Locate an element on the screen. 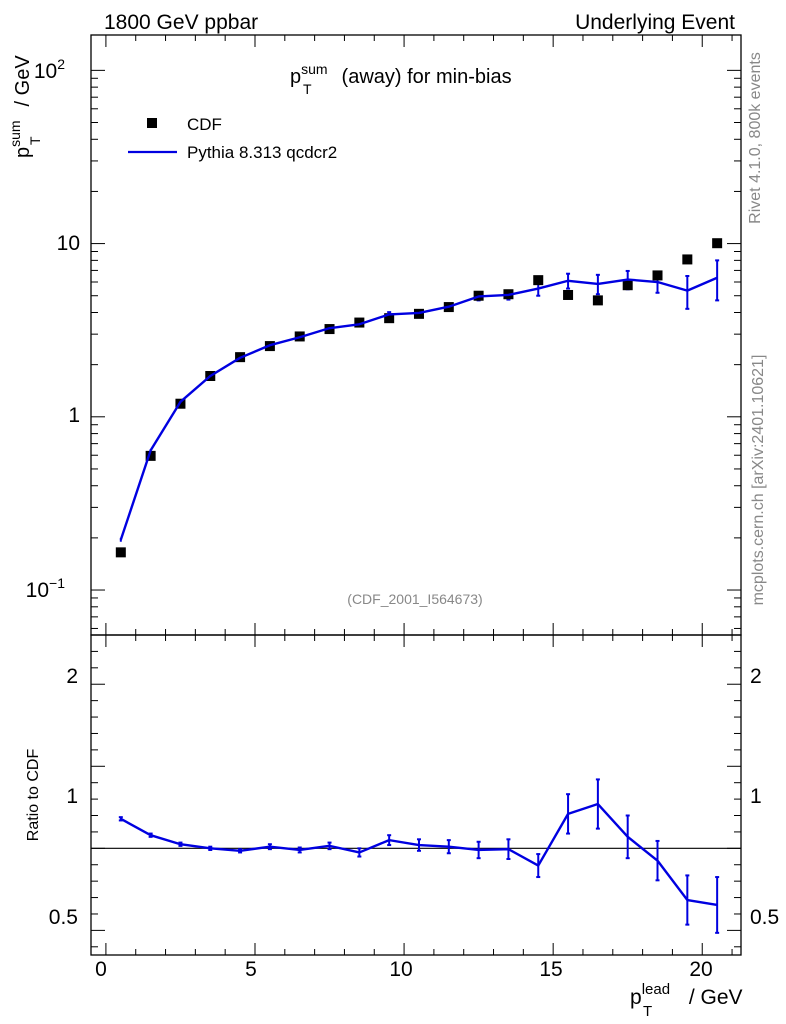  main-title: psum T (away) for min-bias is located at coordinates (401, 79).